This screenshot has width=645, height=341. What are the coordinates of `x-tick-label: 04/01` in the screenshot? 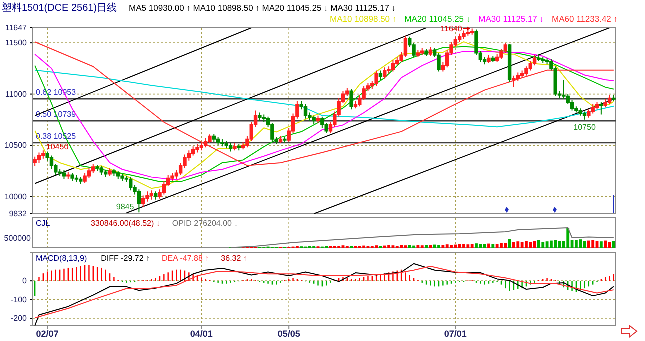 It's located at (201, 334).